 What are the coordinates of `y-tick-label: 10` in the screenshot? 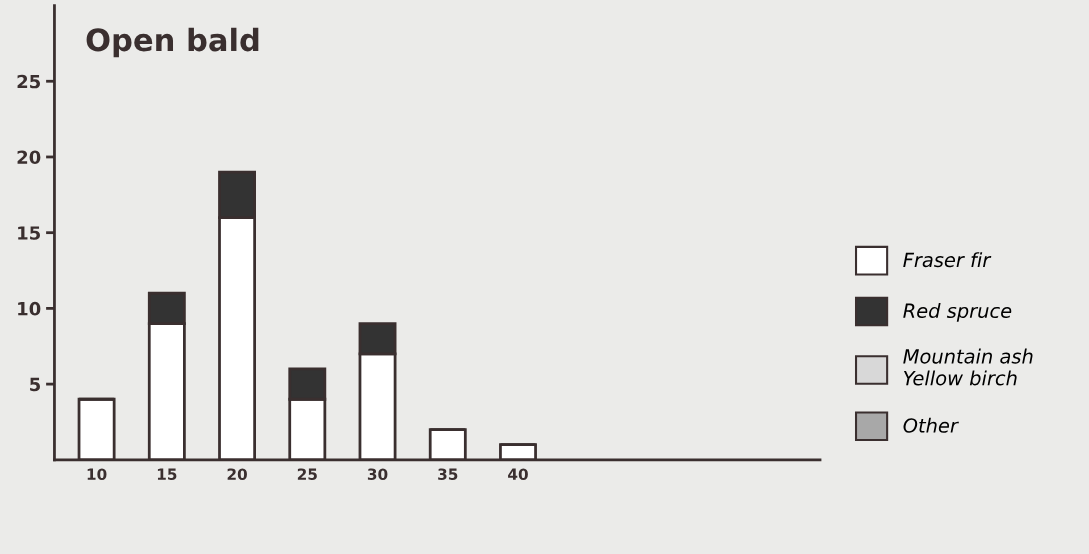 It's located at (29, 308).